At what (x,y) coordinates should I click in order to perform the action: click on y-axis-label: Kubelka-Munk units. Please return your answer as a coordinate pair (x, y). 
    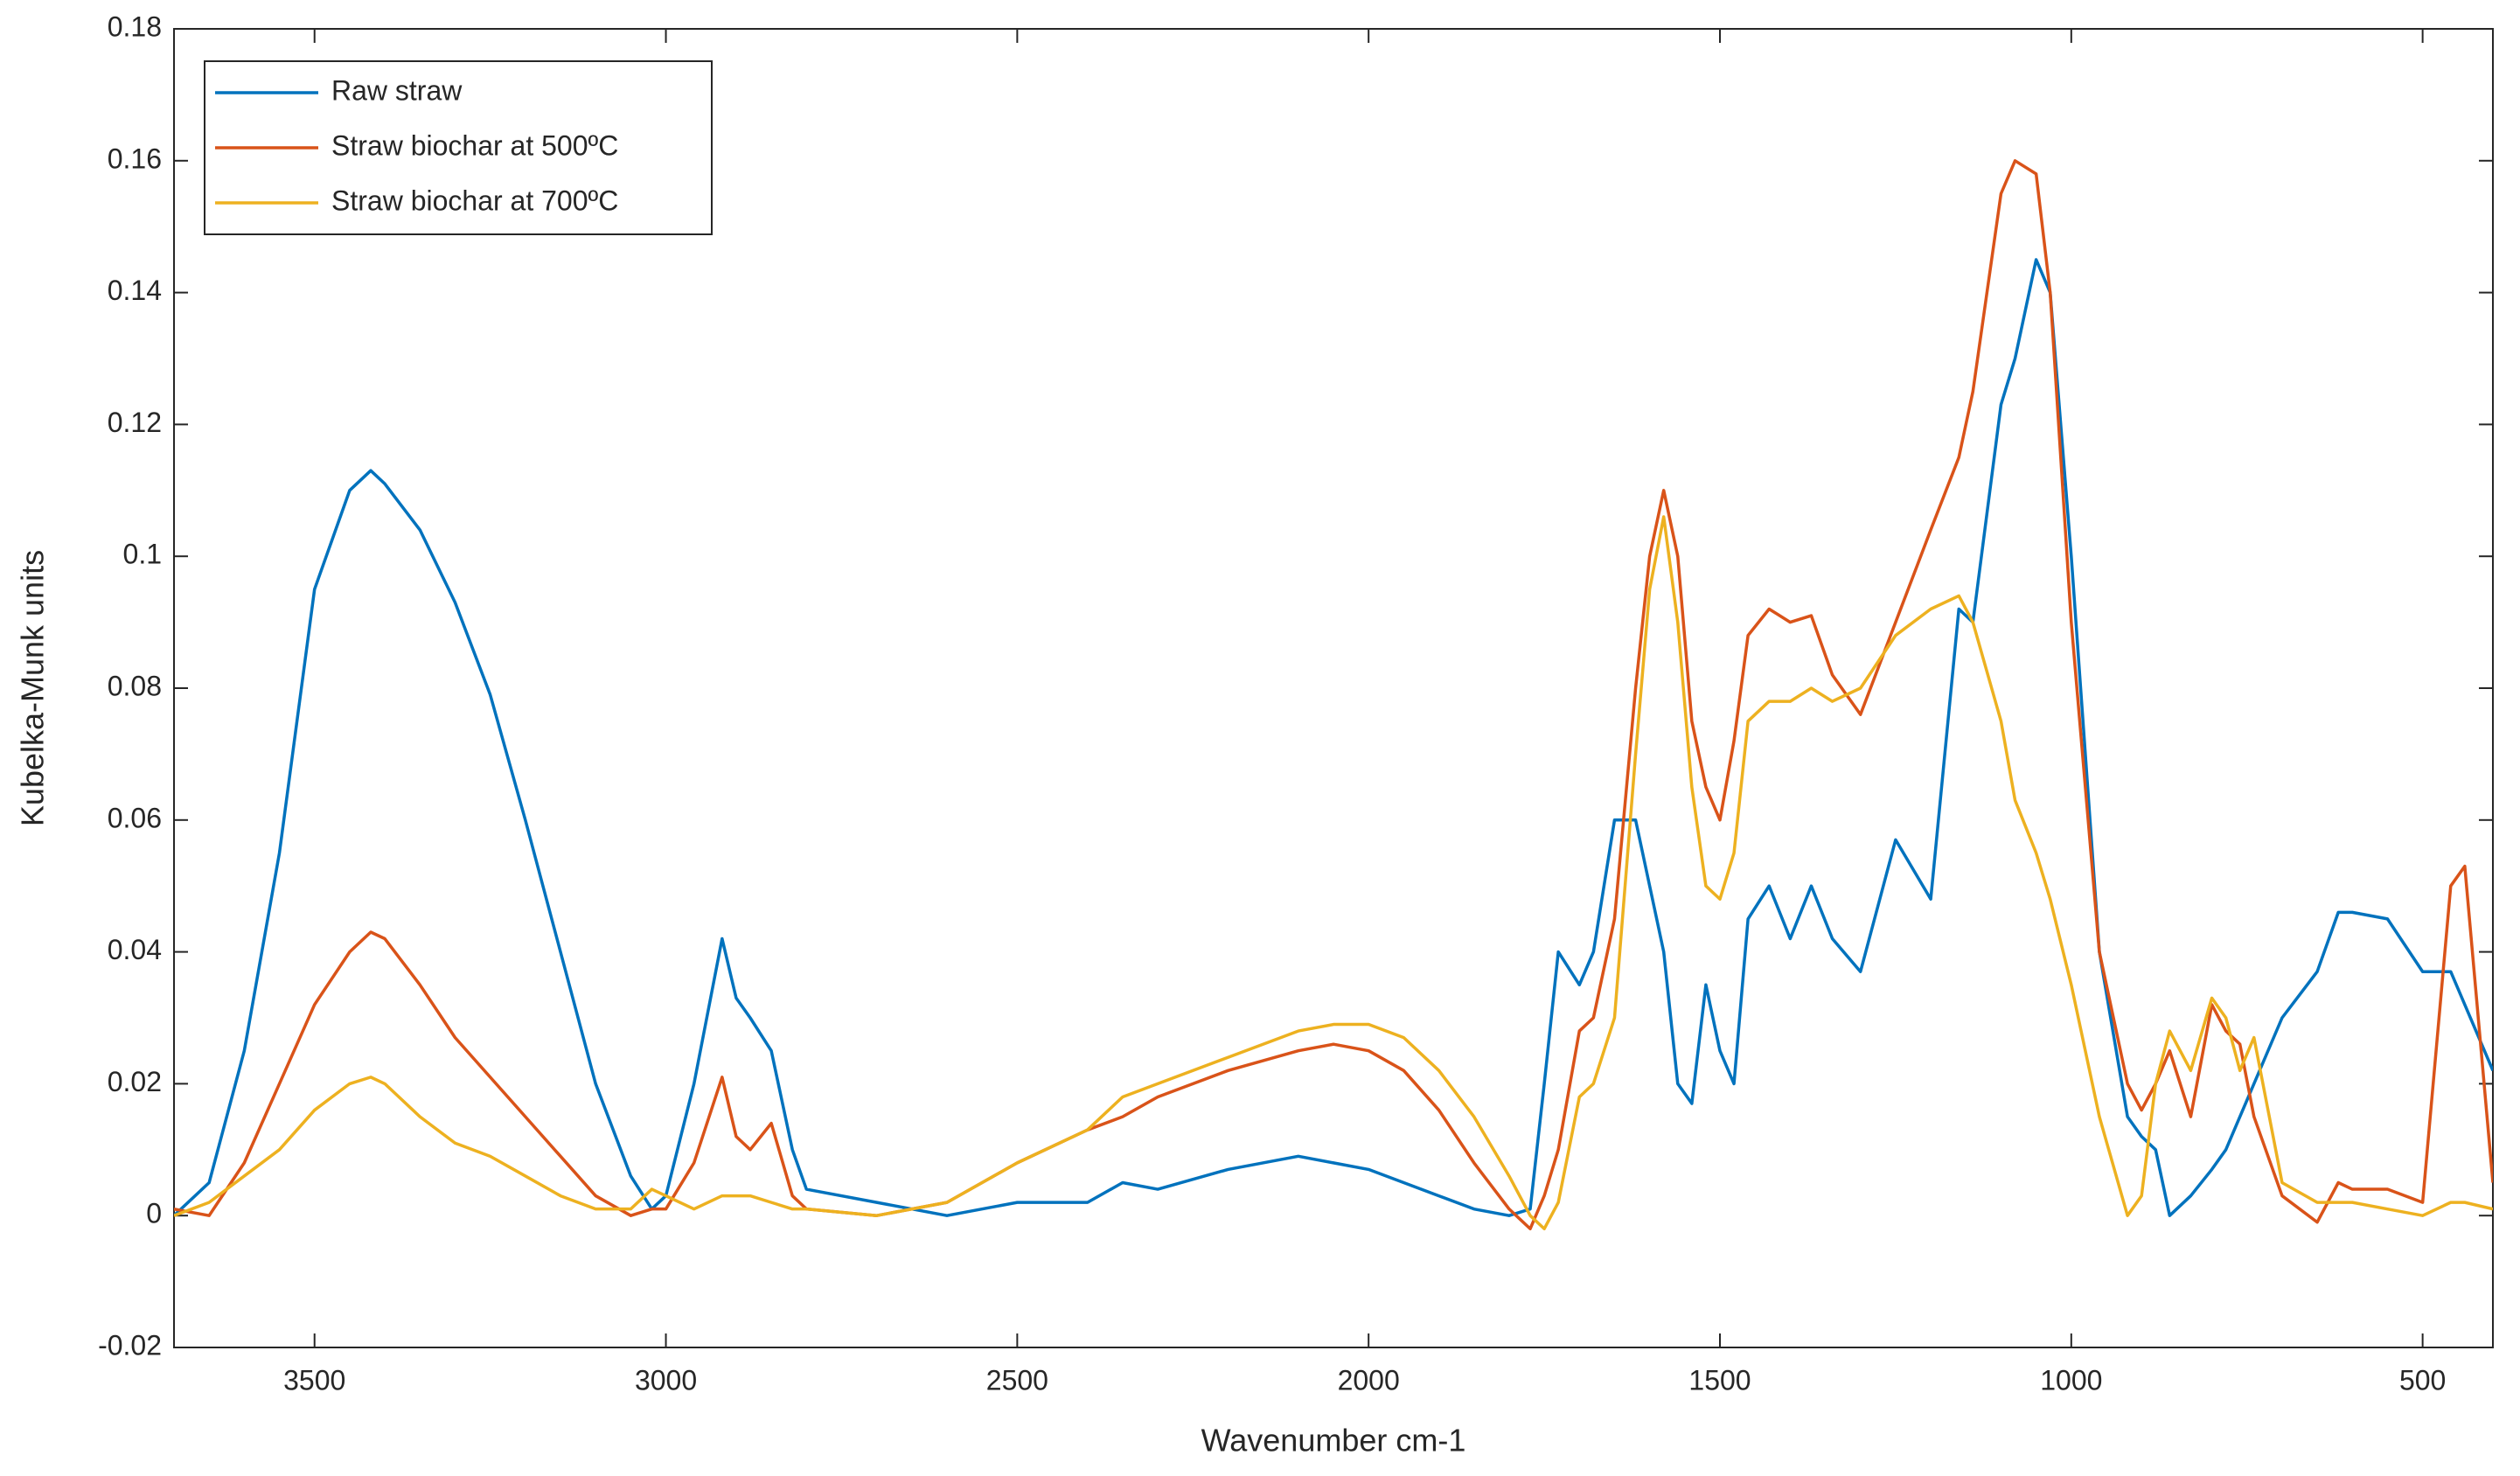
    Looking at the image, I should click on (33, 688).